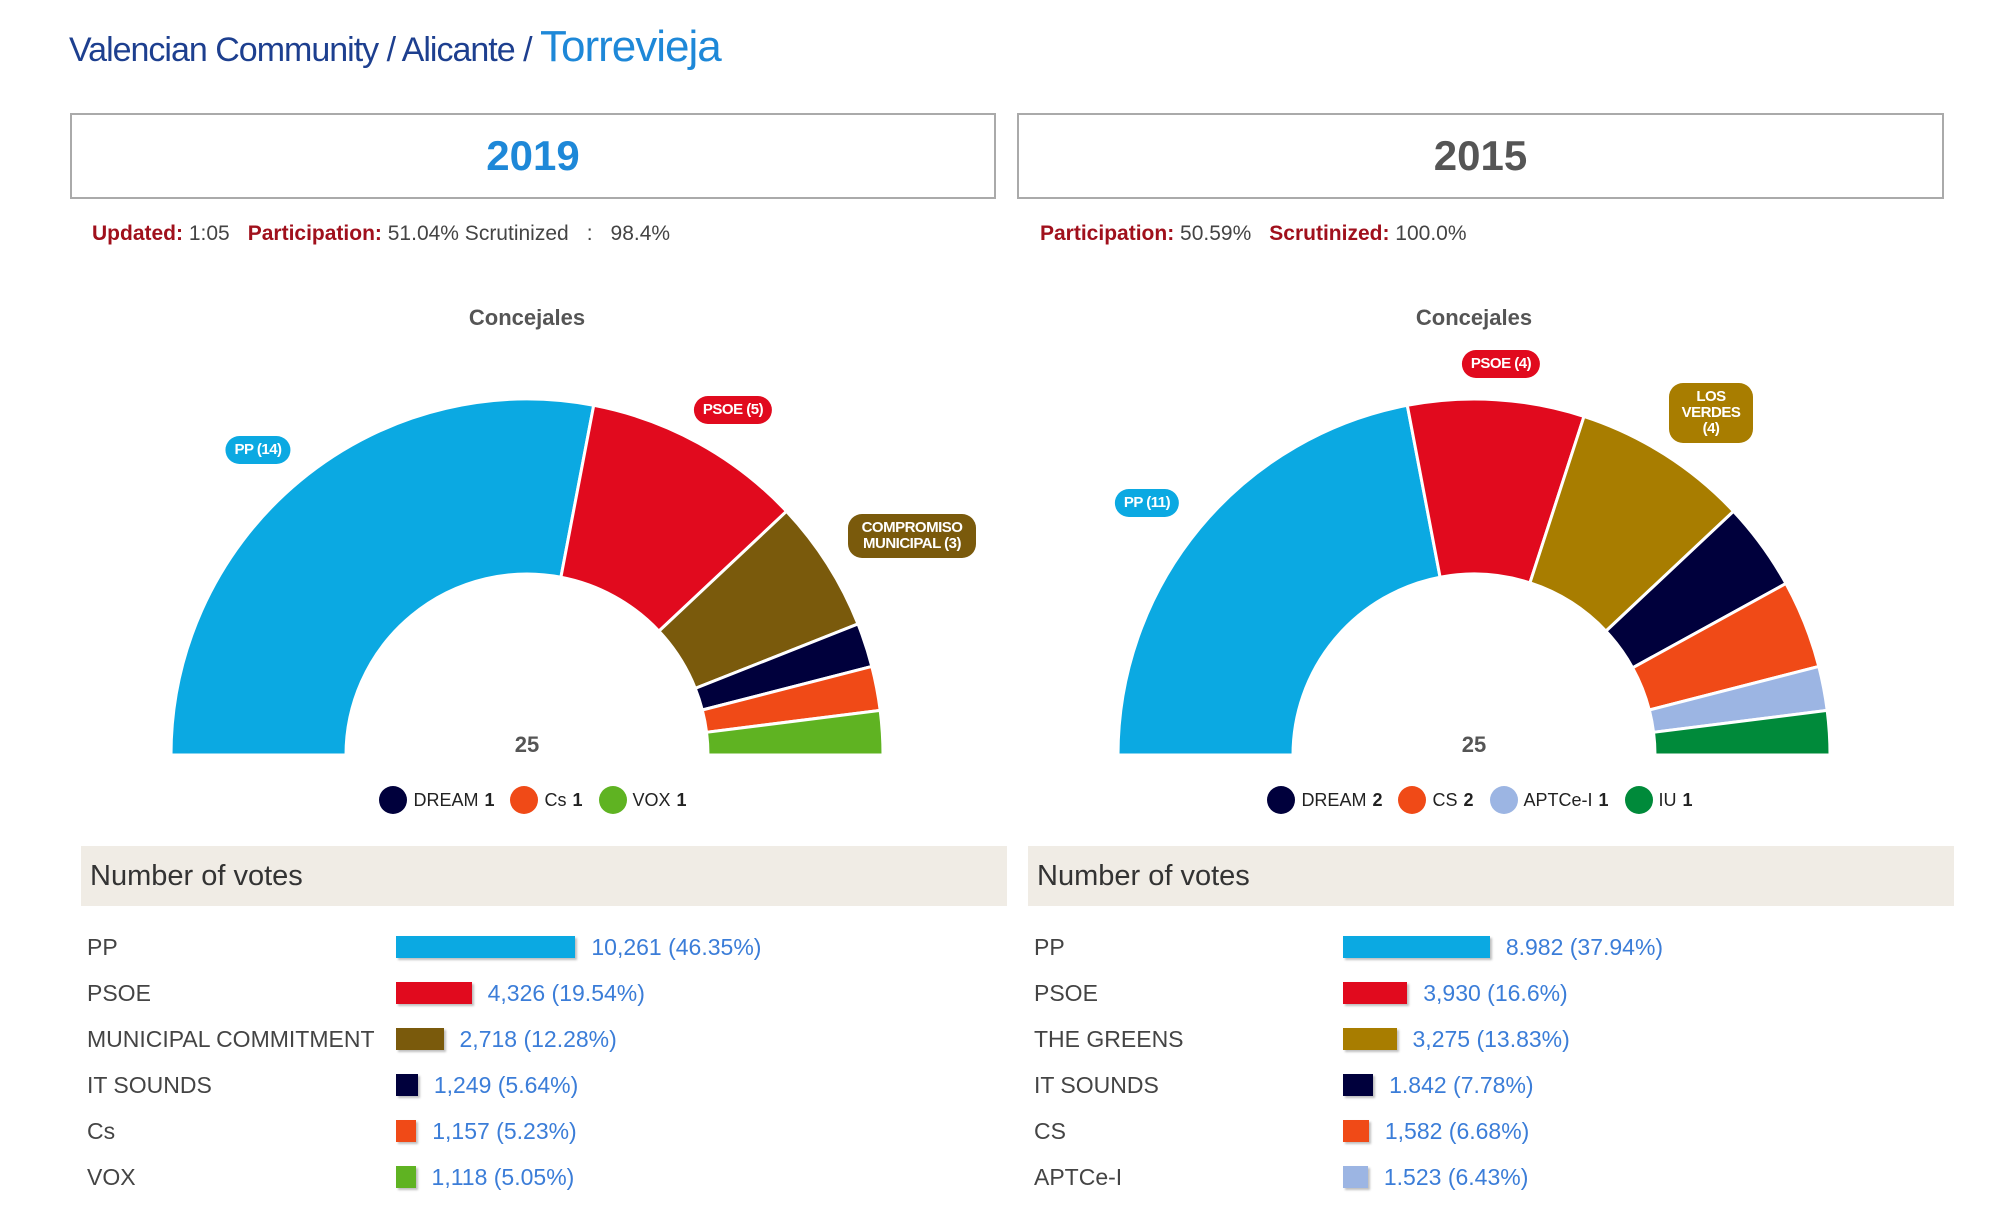 The image size is (2000, 1218). Describe the element at coordinates (733, 410) in the screenshot. I see `seat-label-bubble: PSOE (5)` at that location.